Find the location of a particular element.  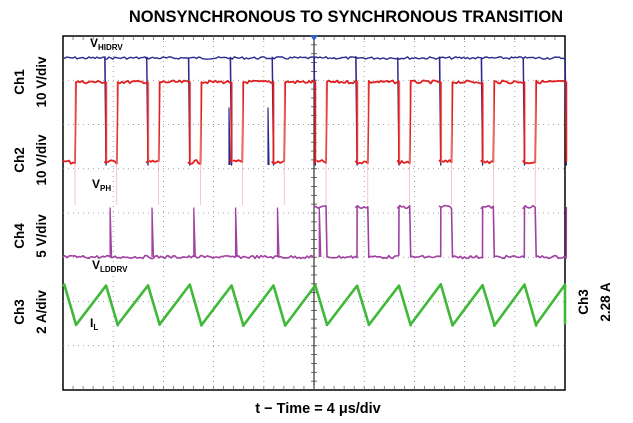

right-channel-label: Ch3 is located at coordinates (583, 302).